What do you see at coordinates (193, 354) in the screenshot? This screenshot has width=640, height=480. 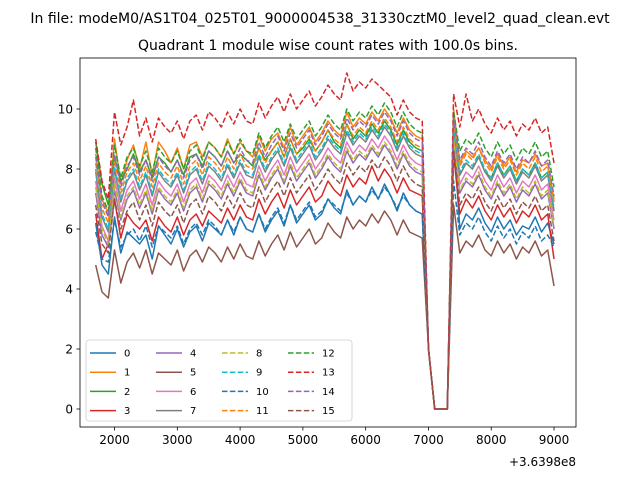 I see `legend-label-4: 4` at bounding box center [193, 354].